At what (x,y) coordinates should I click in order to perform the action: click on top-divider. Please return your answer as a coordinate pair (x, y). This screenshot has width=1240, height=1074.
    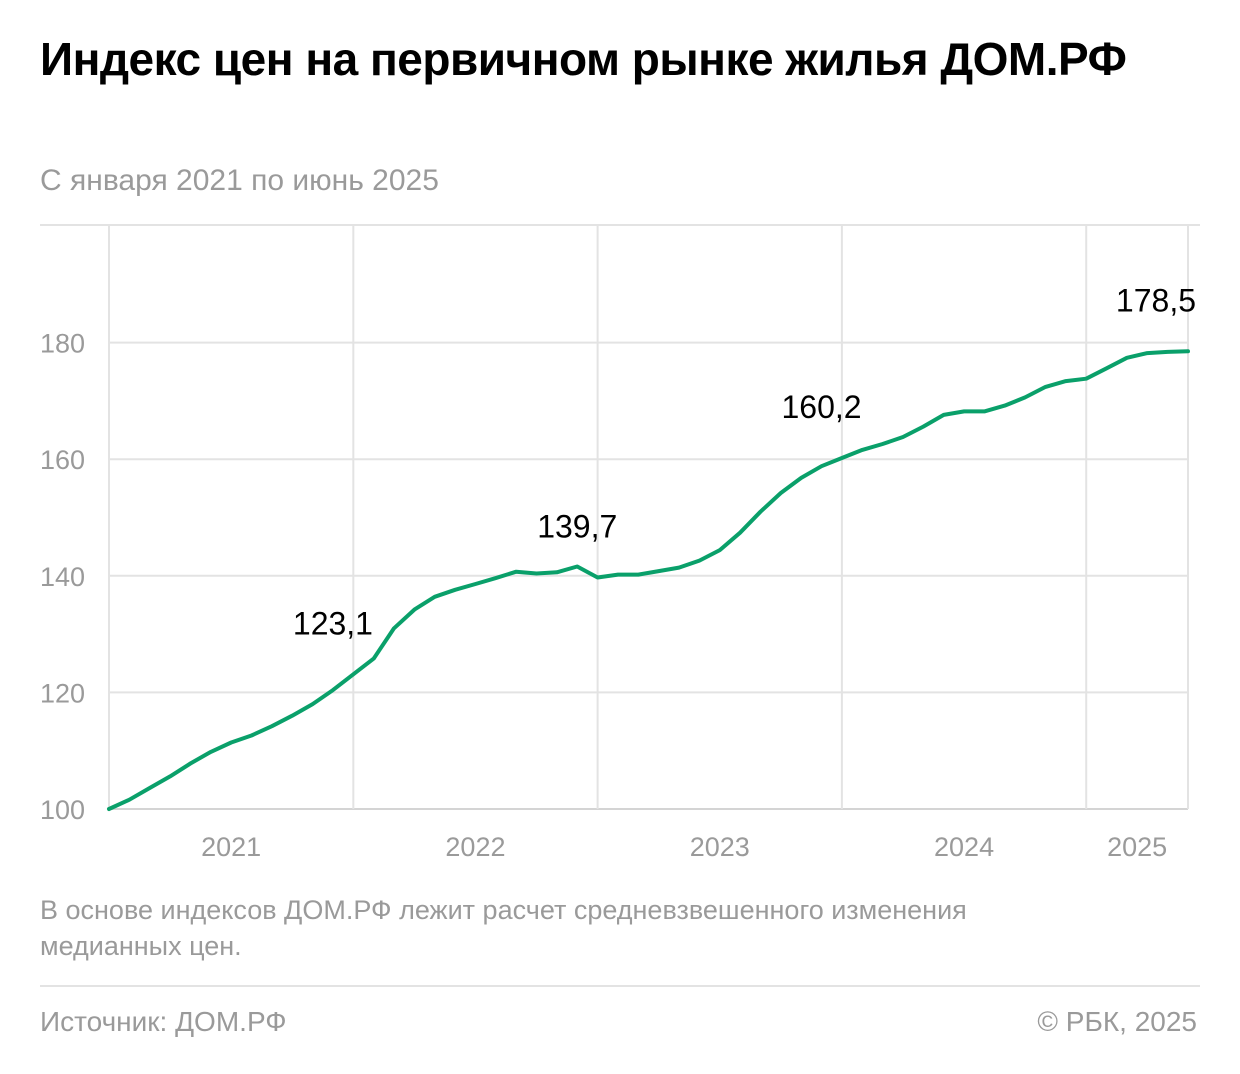
    Looking at the image, I should click on (620, 225).